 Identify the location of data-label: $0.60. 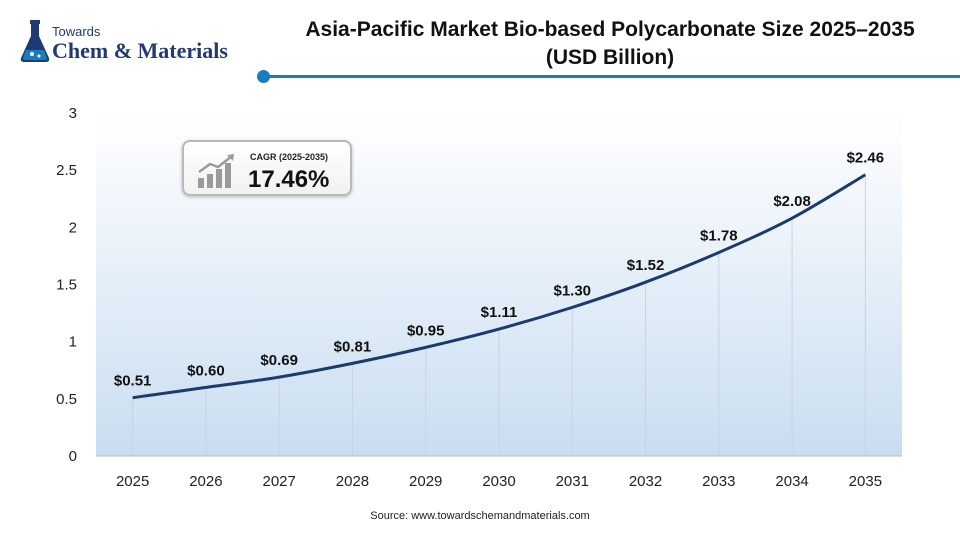
(206, 370).